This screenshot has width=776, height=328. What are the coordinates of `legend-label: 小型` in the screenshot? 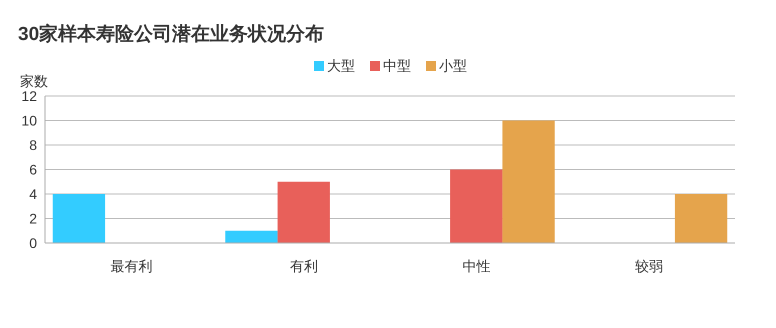 It's located at (453, 66).